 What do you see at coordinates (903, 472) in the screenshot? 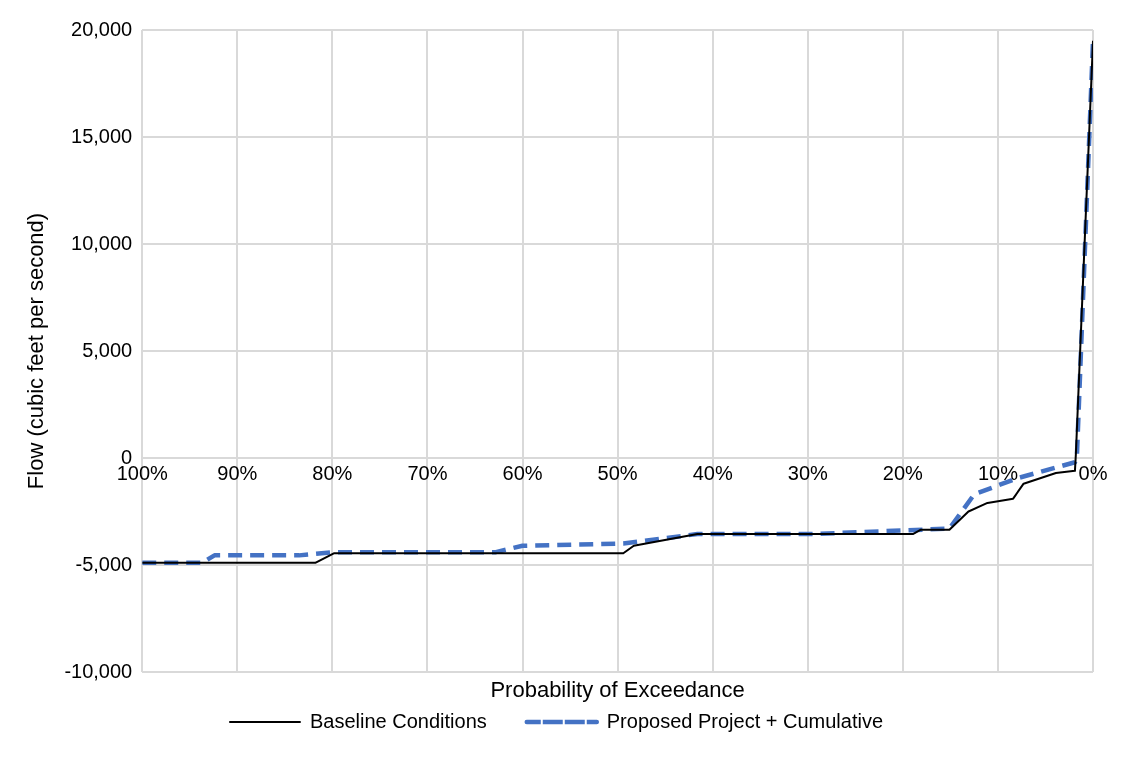
I see `x-tick-label: 20%` at bounding box center [903, 472].